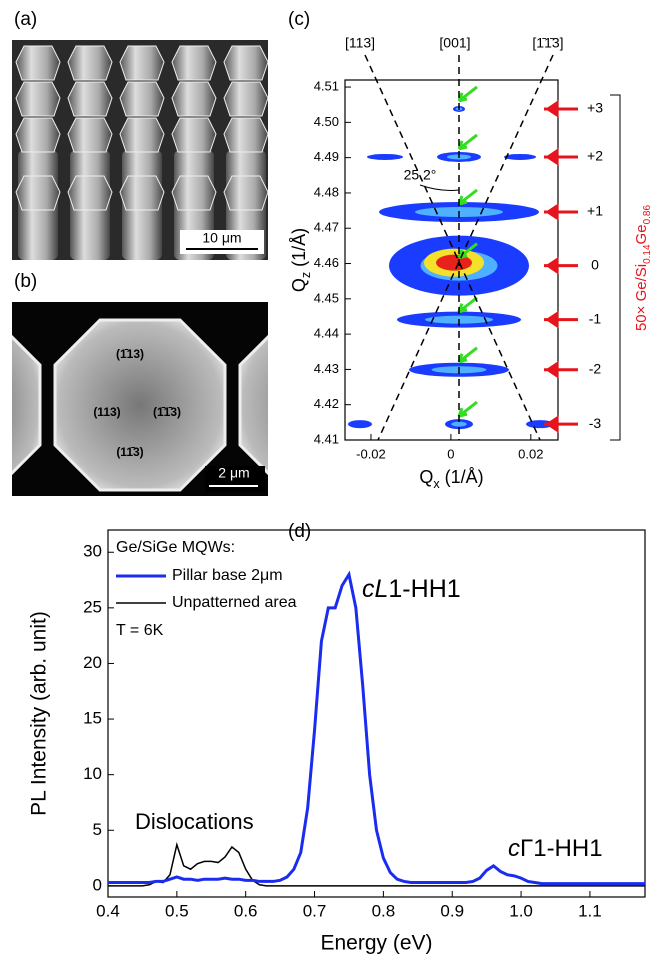 The width and height of the screenshot is (657, 965). What do you see at coordinates (326, 227) in the screenshot?
I see `y-tick-label: 4.47` at bounding box center [326, 227].